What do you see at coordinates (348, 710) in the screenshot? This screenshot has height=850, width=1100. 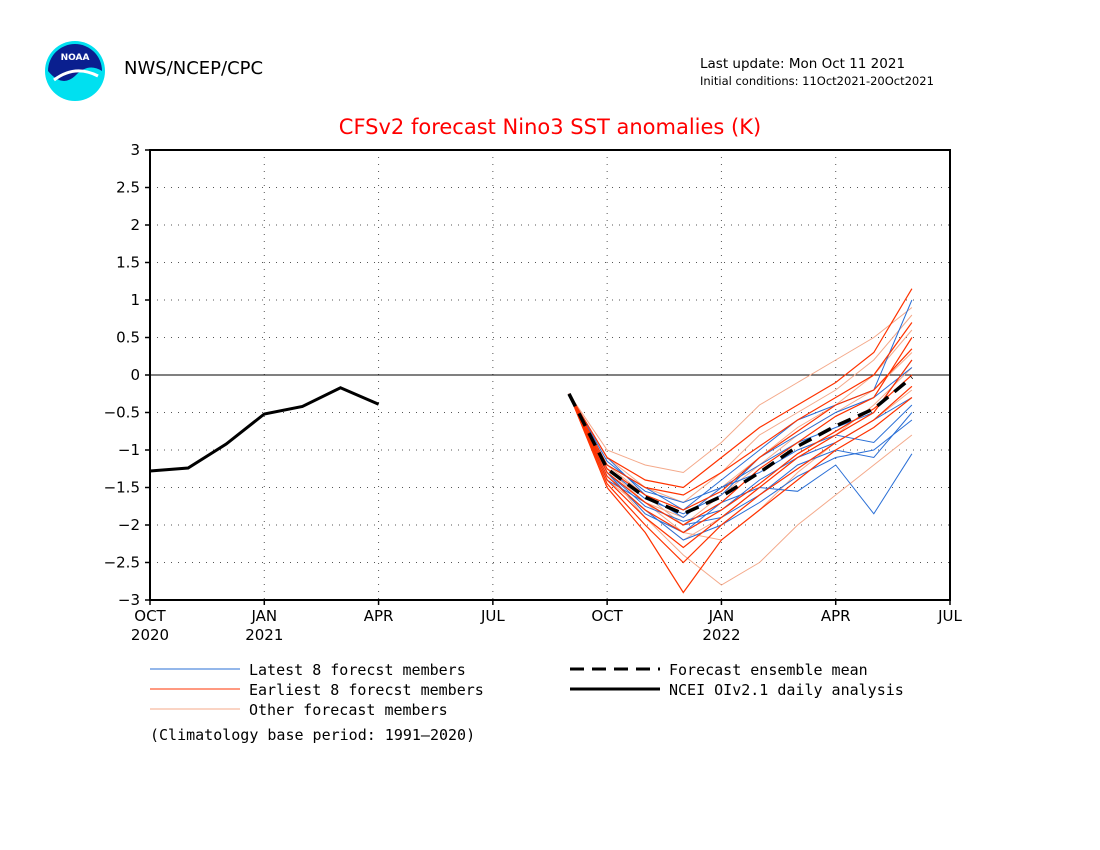 I see `legend-label: Other forecast members` at bounding box center [348, 710].